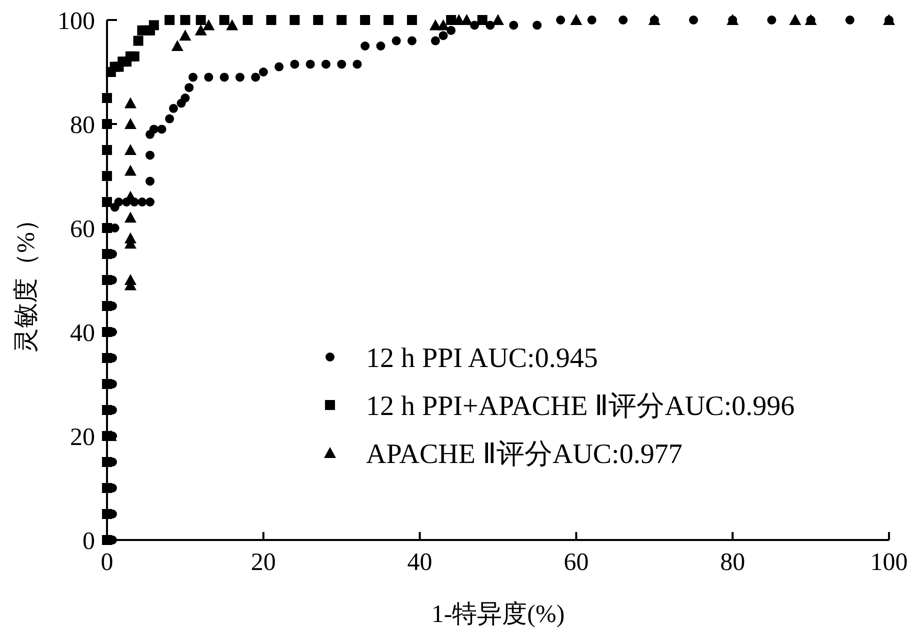  What do you see at coordinates (82, 333) in the screenshot?
I see `y-tick-label: 40` at bounding box center [82, 333].